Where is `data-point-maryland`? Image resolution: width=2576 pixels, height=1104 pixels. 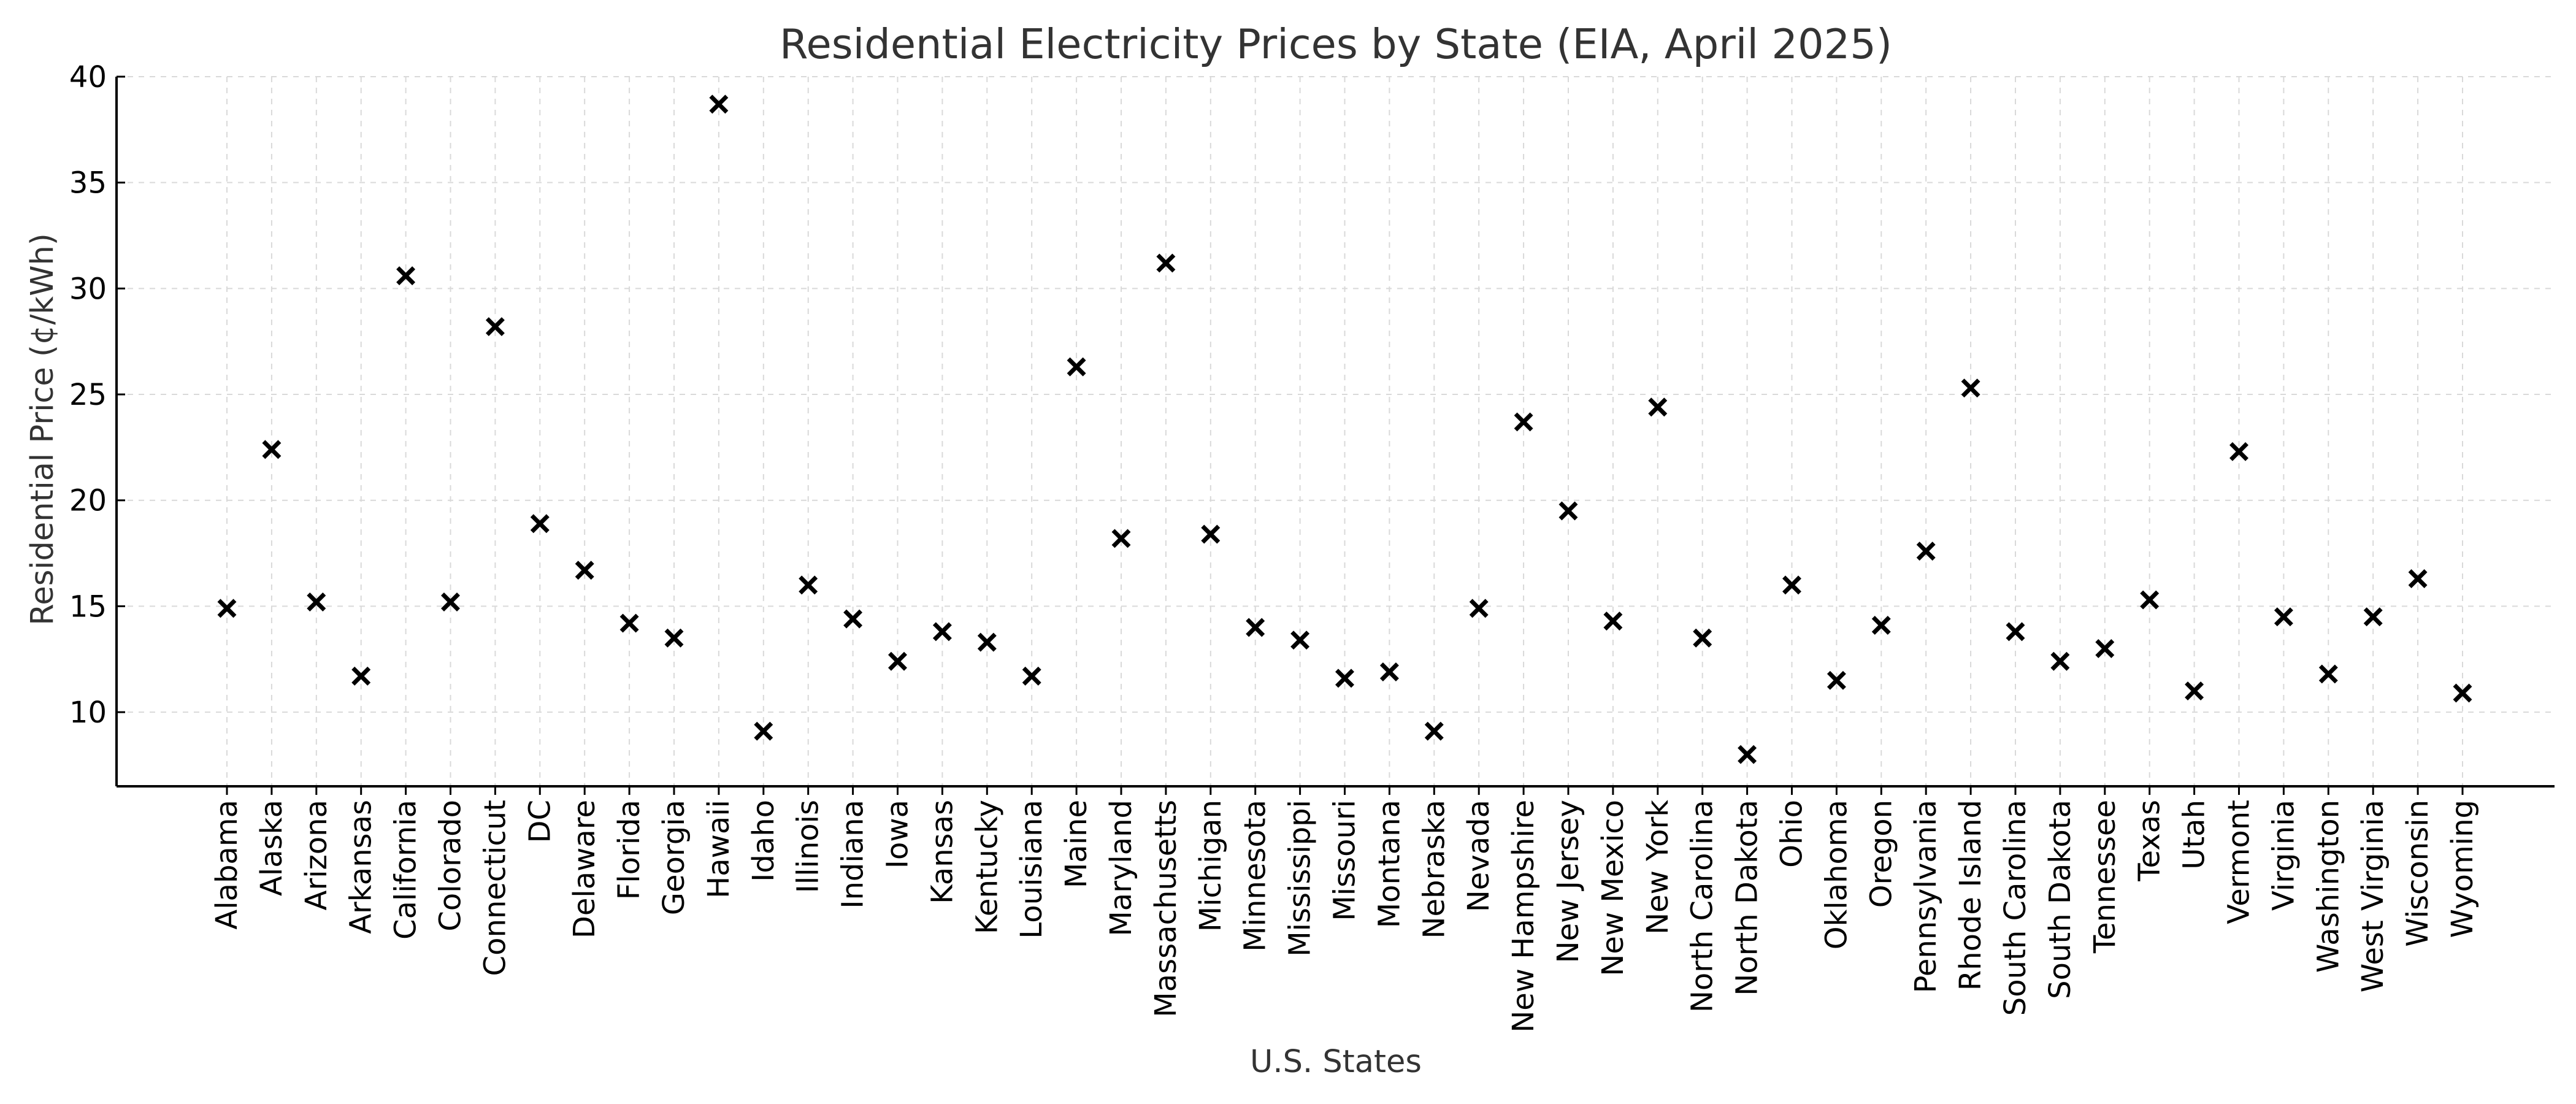 data-point-maryland is located at coordinates (1121, 538).